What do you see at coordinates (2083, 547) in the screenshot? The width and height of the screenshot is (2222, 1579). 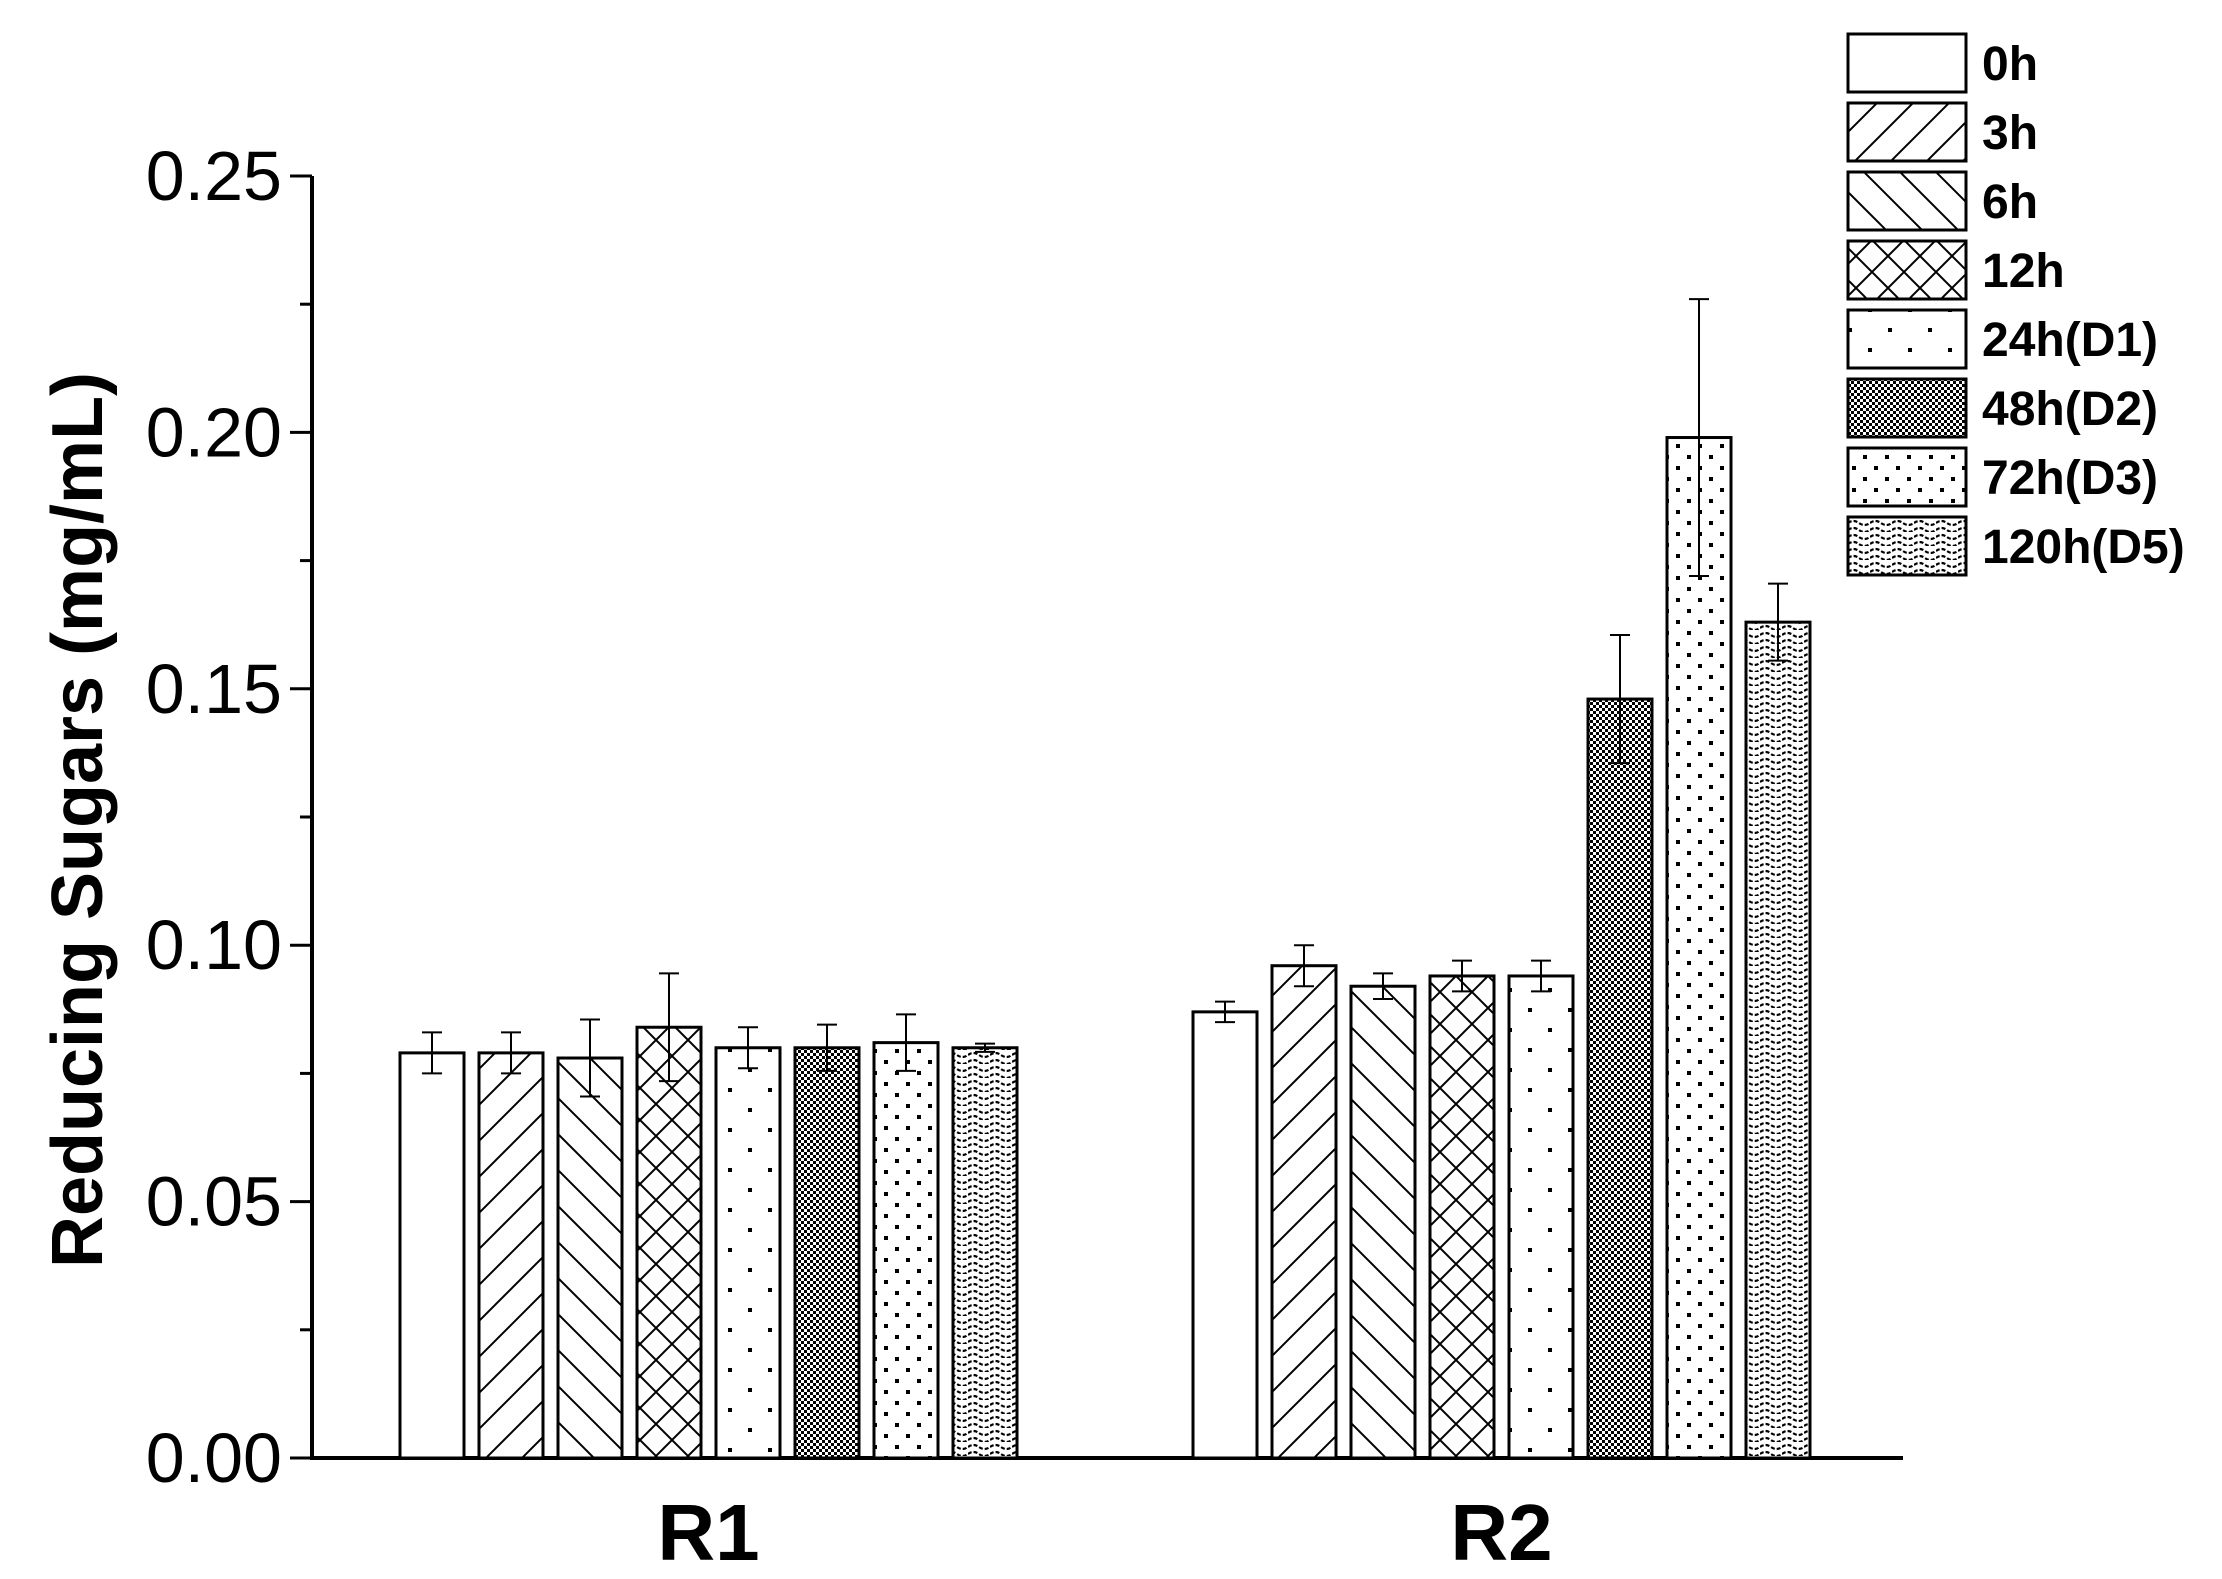 I see `legend-label: 120h(D5)` at bounding box center [2083, 547].